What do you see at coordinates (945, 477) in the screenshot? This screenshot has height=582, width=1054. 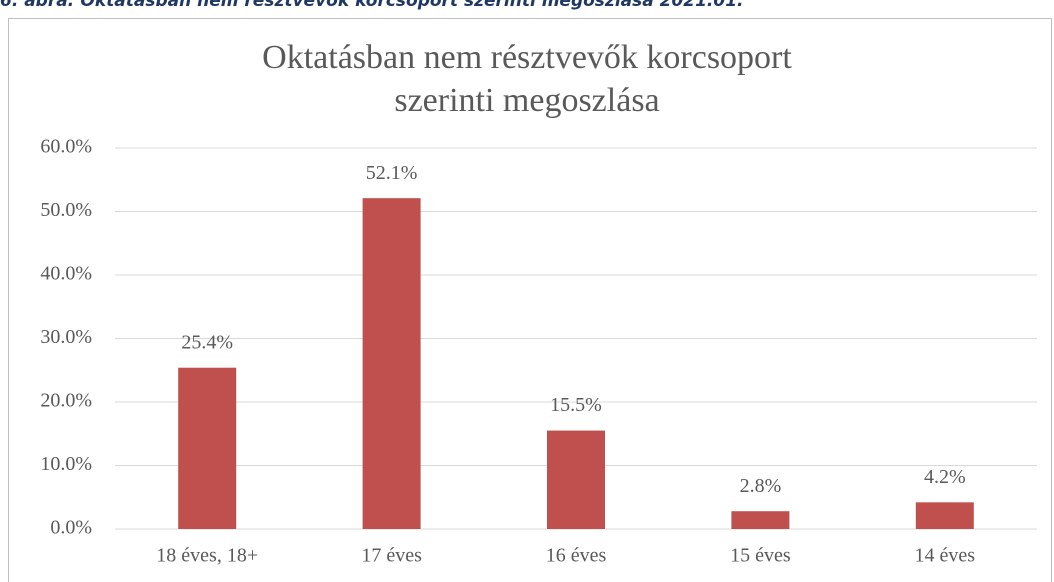 I see `data-label: 4.2%` at bounding box center [945, 477].